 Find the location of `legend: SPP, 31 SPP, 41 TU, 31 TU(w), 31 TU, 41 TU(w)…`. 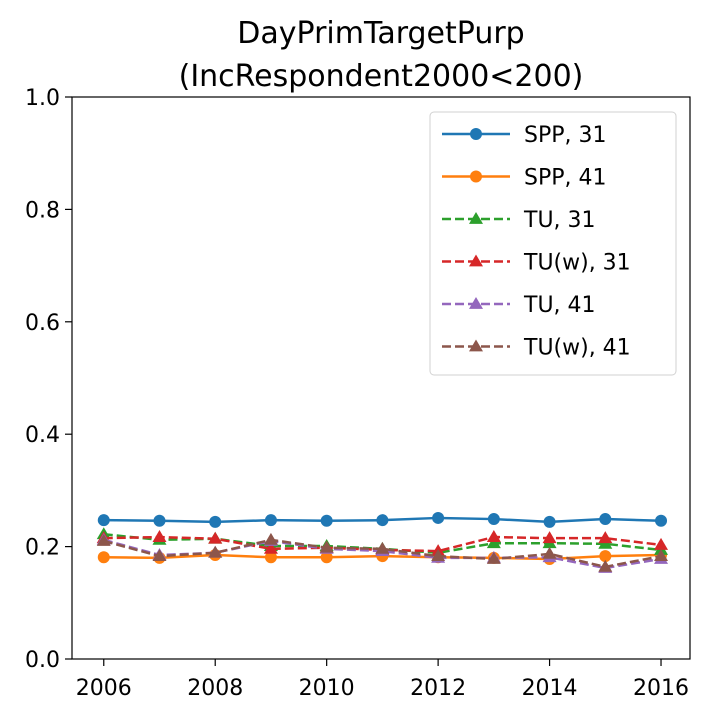

legend: SPP, 31 SPP, 41 TU, 31 TU(w), 31 TU, 41 TU(w)… is located at coordinates (553, 243).